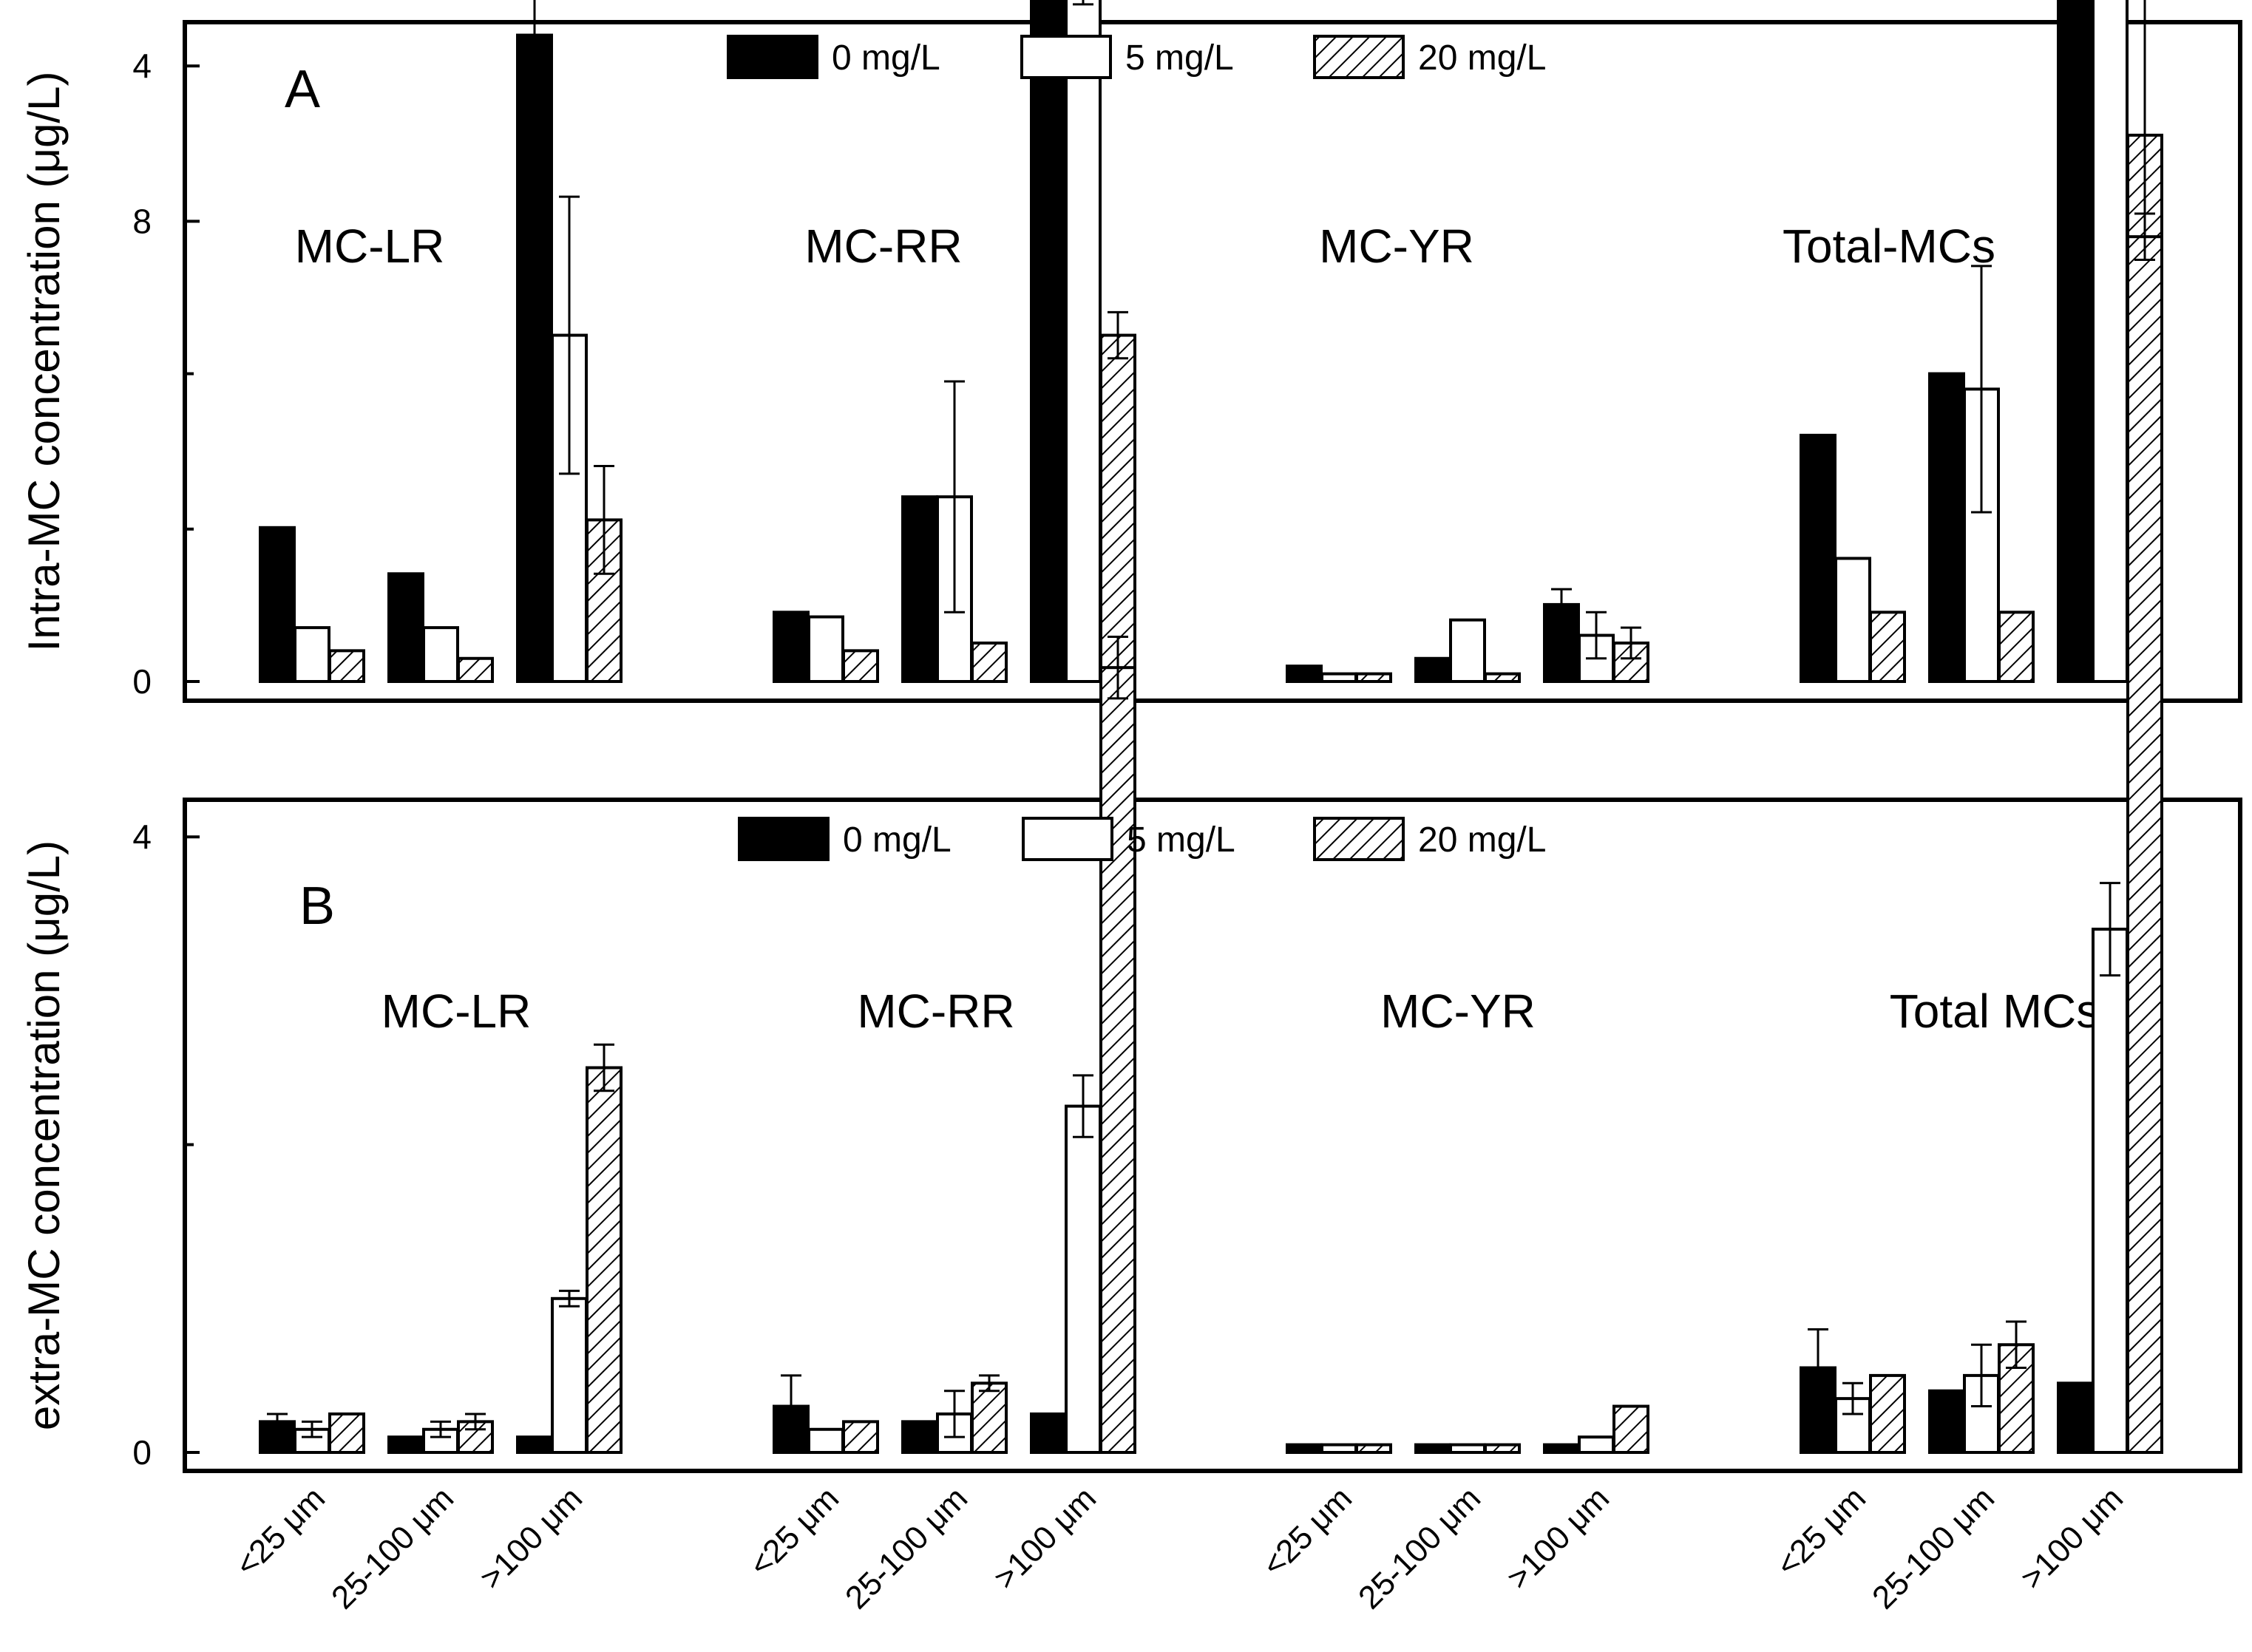 This screenshot has height=1652, width=2252. I want to click on panel-a-group-label: MC-YR, so click(1396, 246).